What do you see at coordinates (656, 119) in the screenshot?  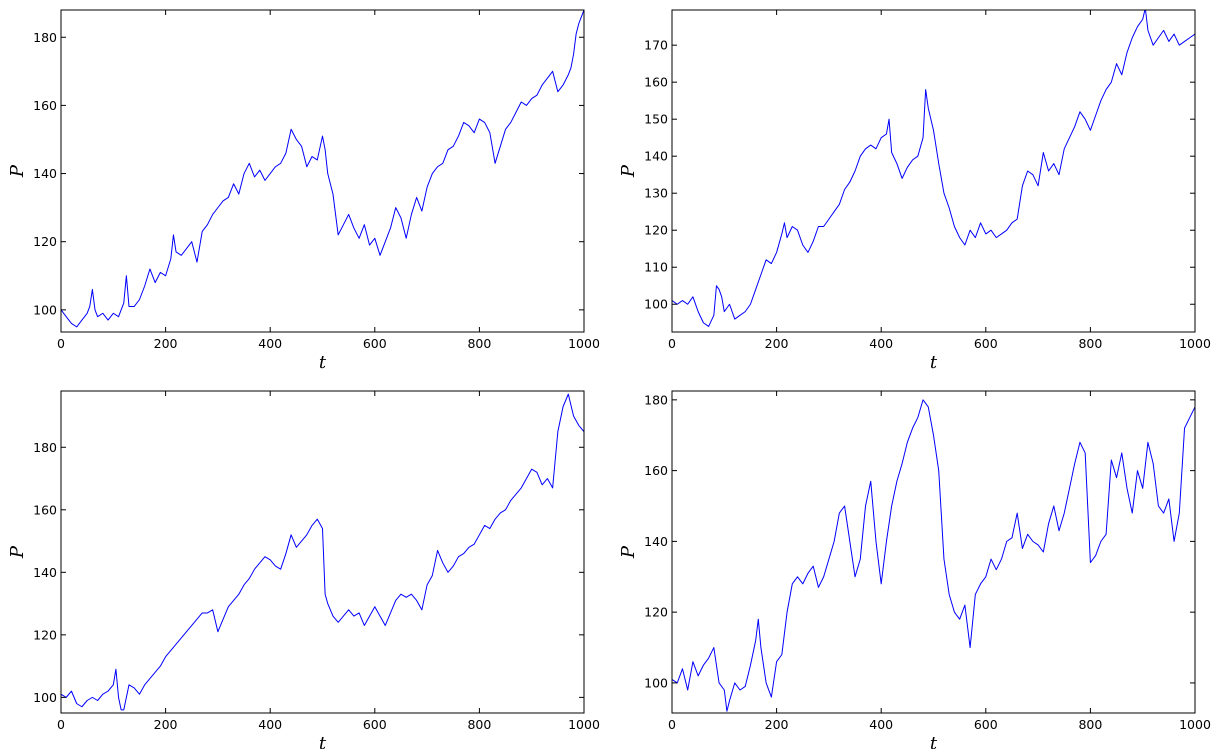 I see `y-tick-label: 150` at bounding box center [656, 119].